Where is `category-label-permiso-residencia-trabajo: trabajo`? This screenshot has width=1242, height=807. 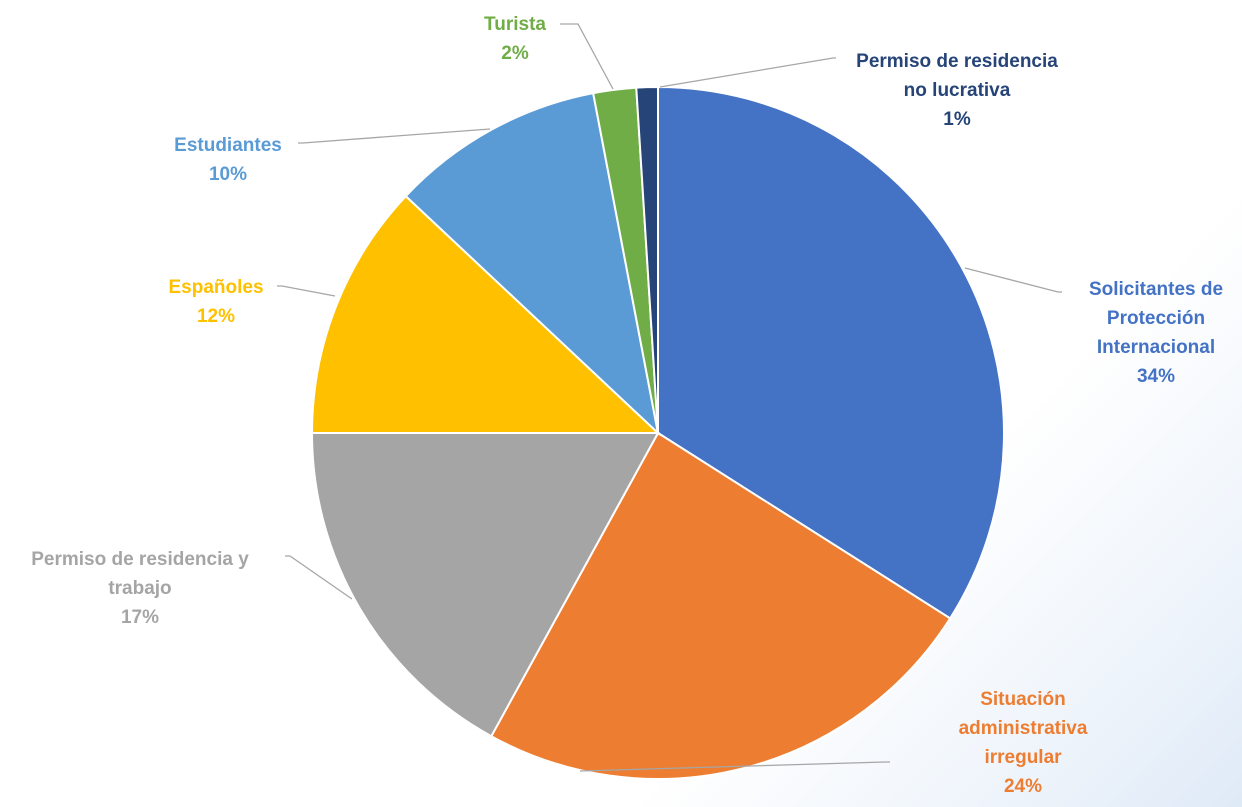
category-label-permiso-residencia-trabajo: trabajo is located at coordinates (139, 588).